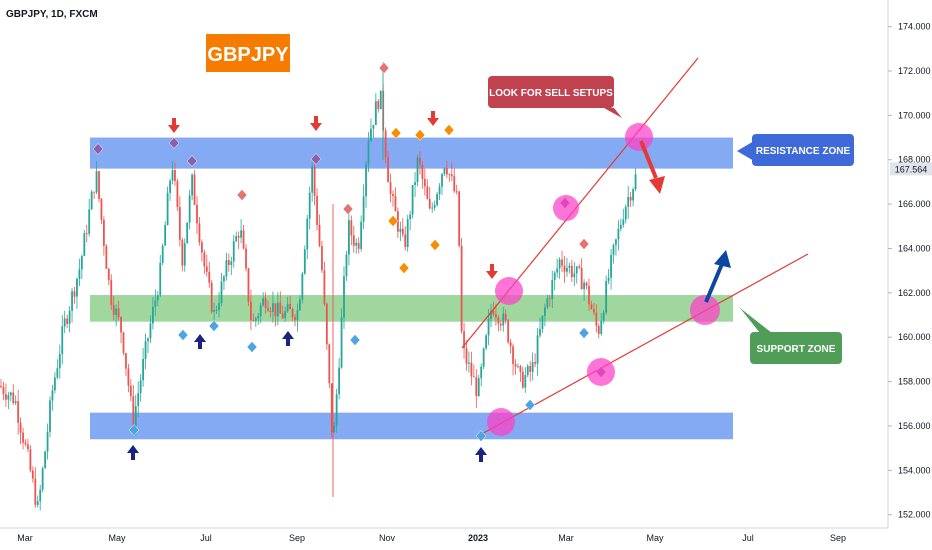  I want to click on signal-down-arrow-shaft, so click(316, 120).